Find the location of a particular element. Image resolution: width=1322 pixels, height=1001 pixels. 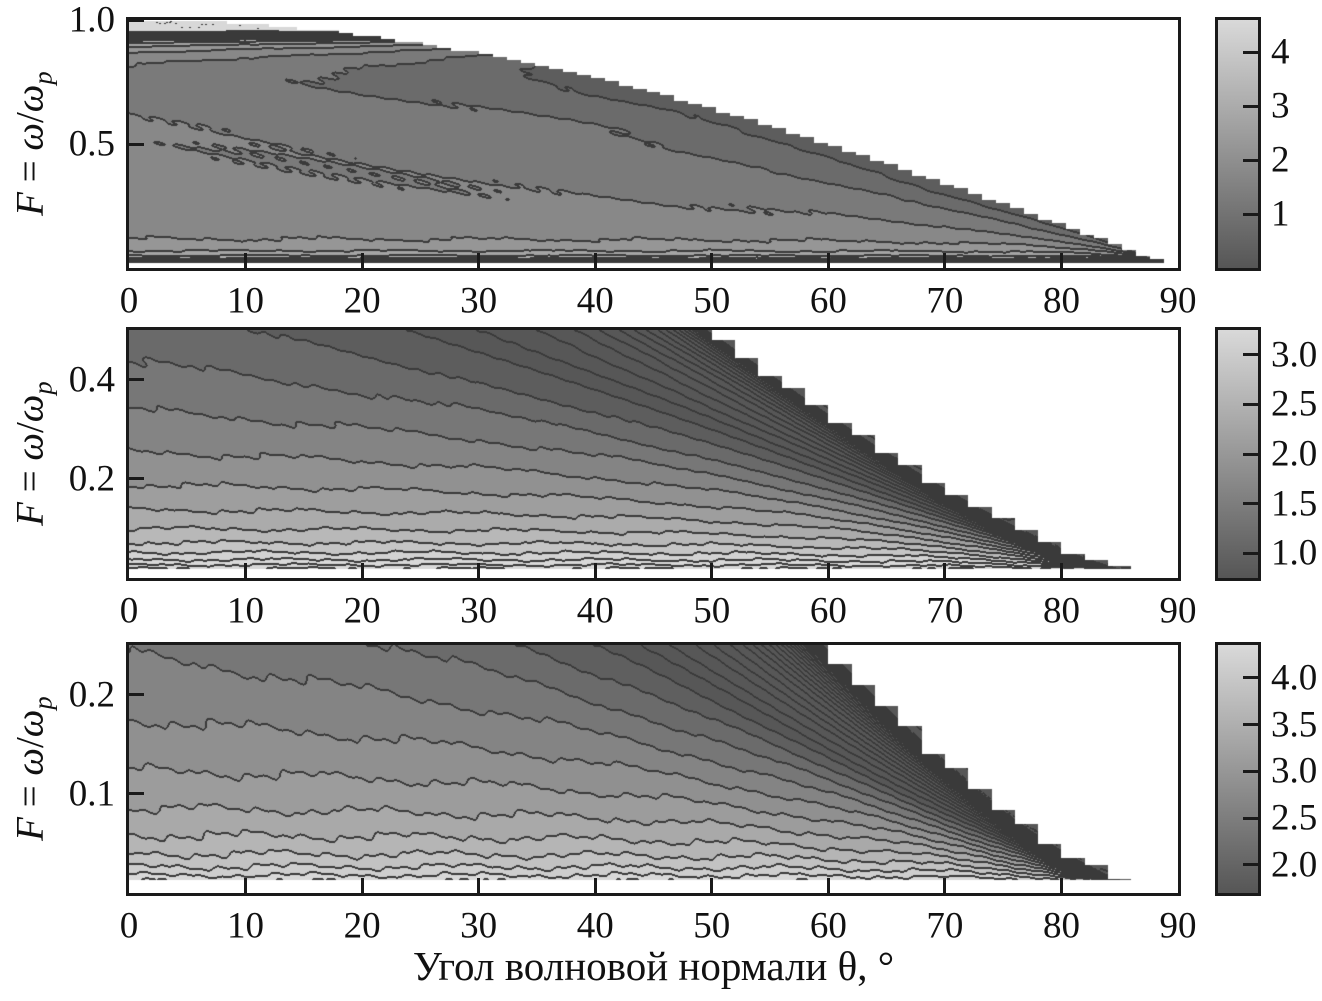

colorbar-tick-label: 1.0 is located at coordinates (1294, 553).